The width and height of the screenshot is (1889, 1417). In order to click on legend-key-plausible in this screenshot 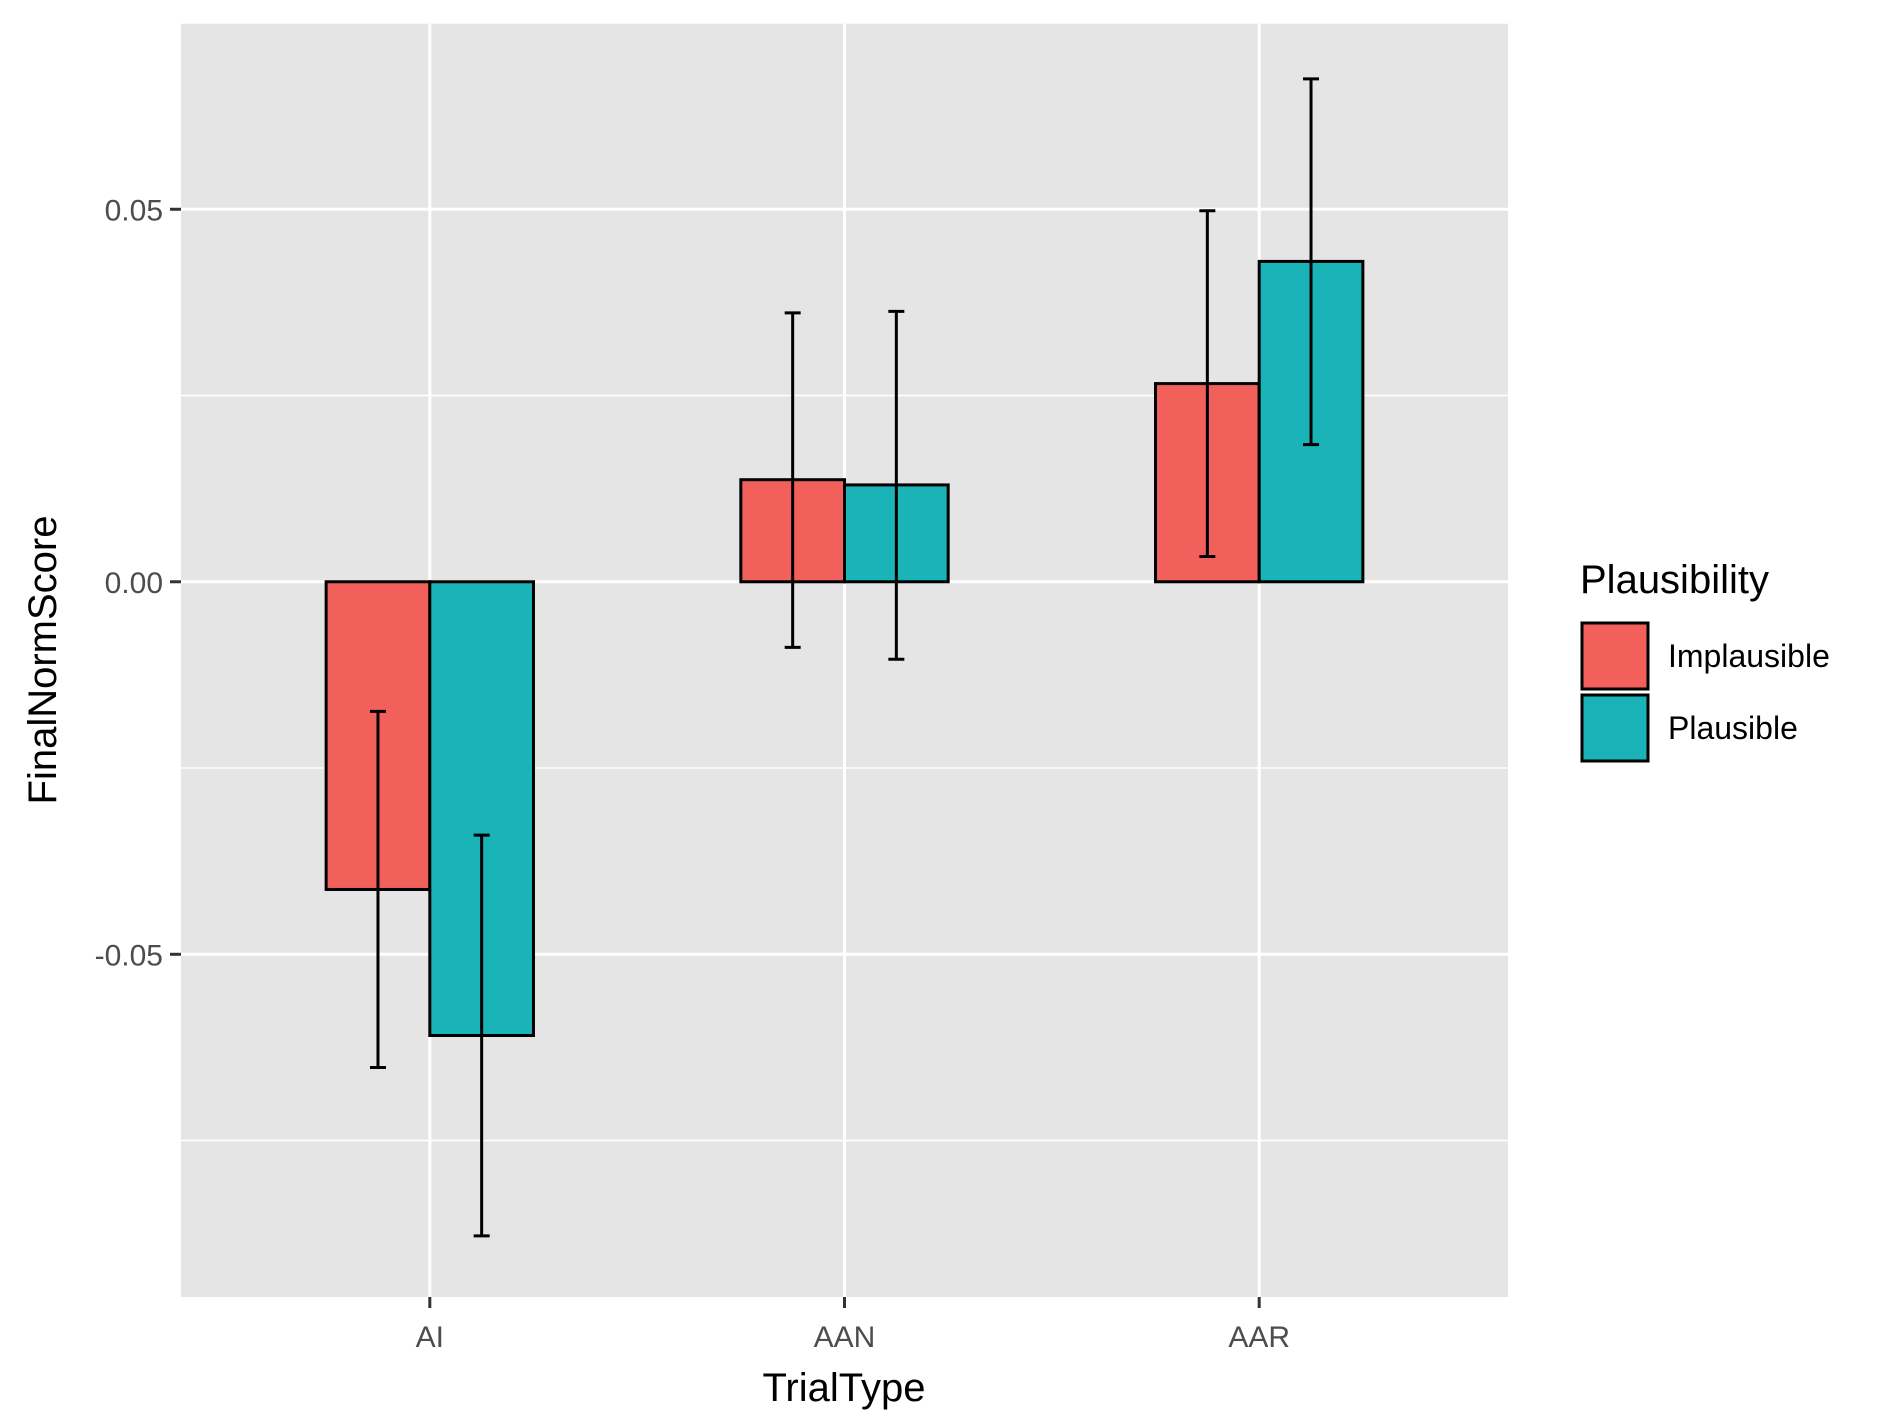, I will do `click(1615, 728)`.